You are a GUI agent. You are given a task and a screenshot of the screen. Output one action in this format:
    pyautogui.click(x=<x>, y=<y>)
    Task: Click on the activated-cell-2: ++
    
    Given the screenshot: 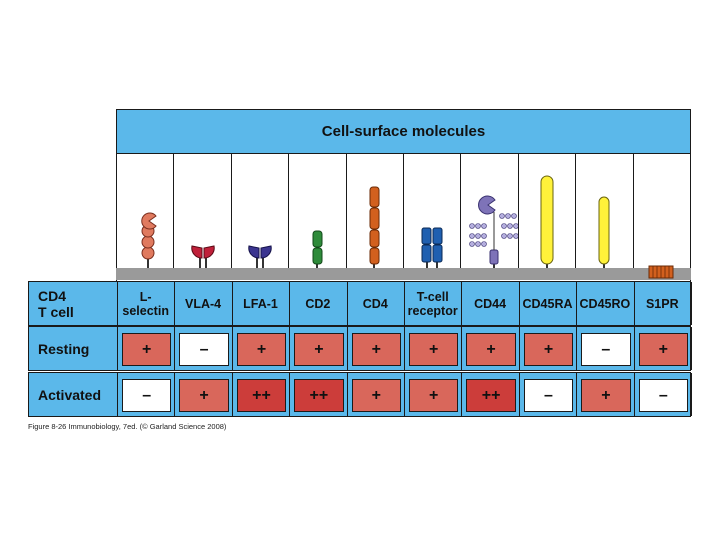 What is the action you would take?
    pyautogui.click(x=261, y=395)
    